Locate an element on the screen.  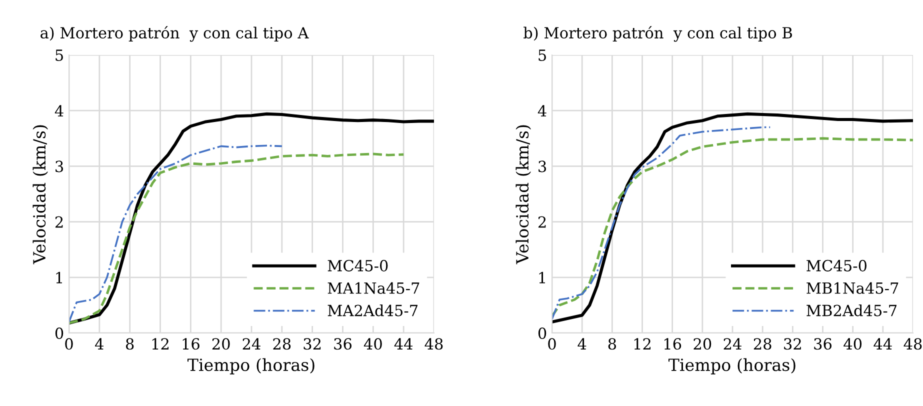
legend-label: MA2Ad45-7 is located at coordinates (373, 310).